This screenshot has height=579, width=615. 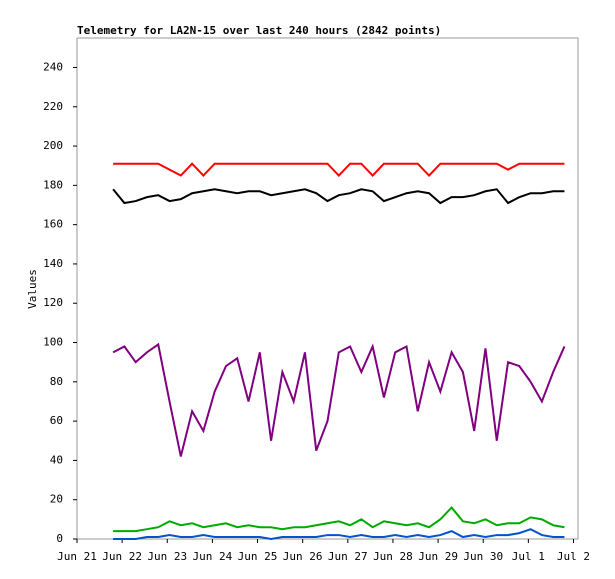 What do you see at coordinates (573, 556) in the screenshot?
I see `x-tick-label: Jul 2` at bounding box center [573, 556].